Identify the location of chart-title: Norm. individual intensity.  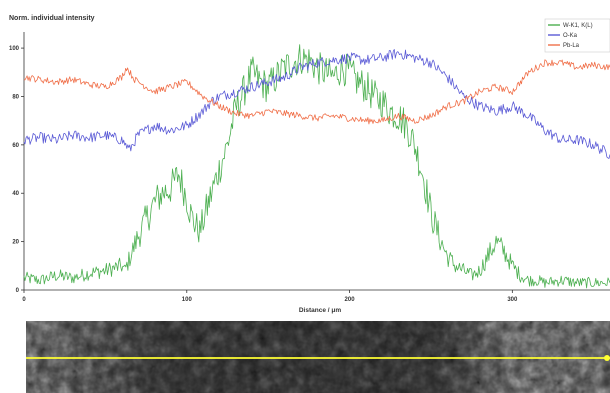
(52, 18).